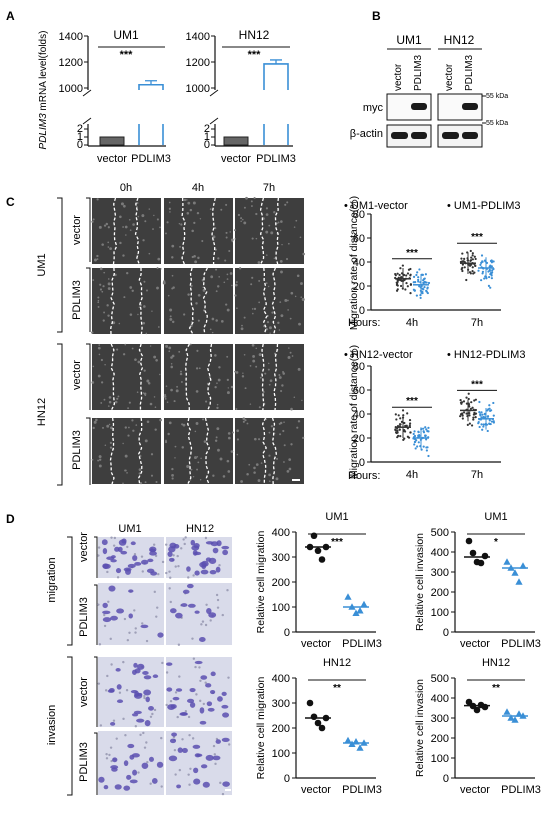 This screenshot has height=815, width=550. Describe the element at coordinates (490, 355) in the screenshot. I see `legend-hn12-pdlim3-label: HN12-PDLIM3` at that location.